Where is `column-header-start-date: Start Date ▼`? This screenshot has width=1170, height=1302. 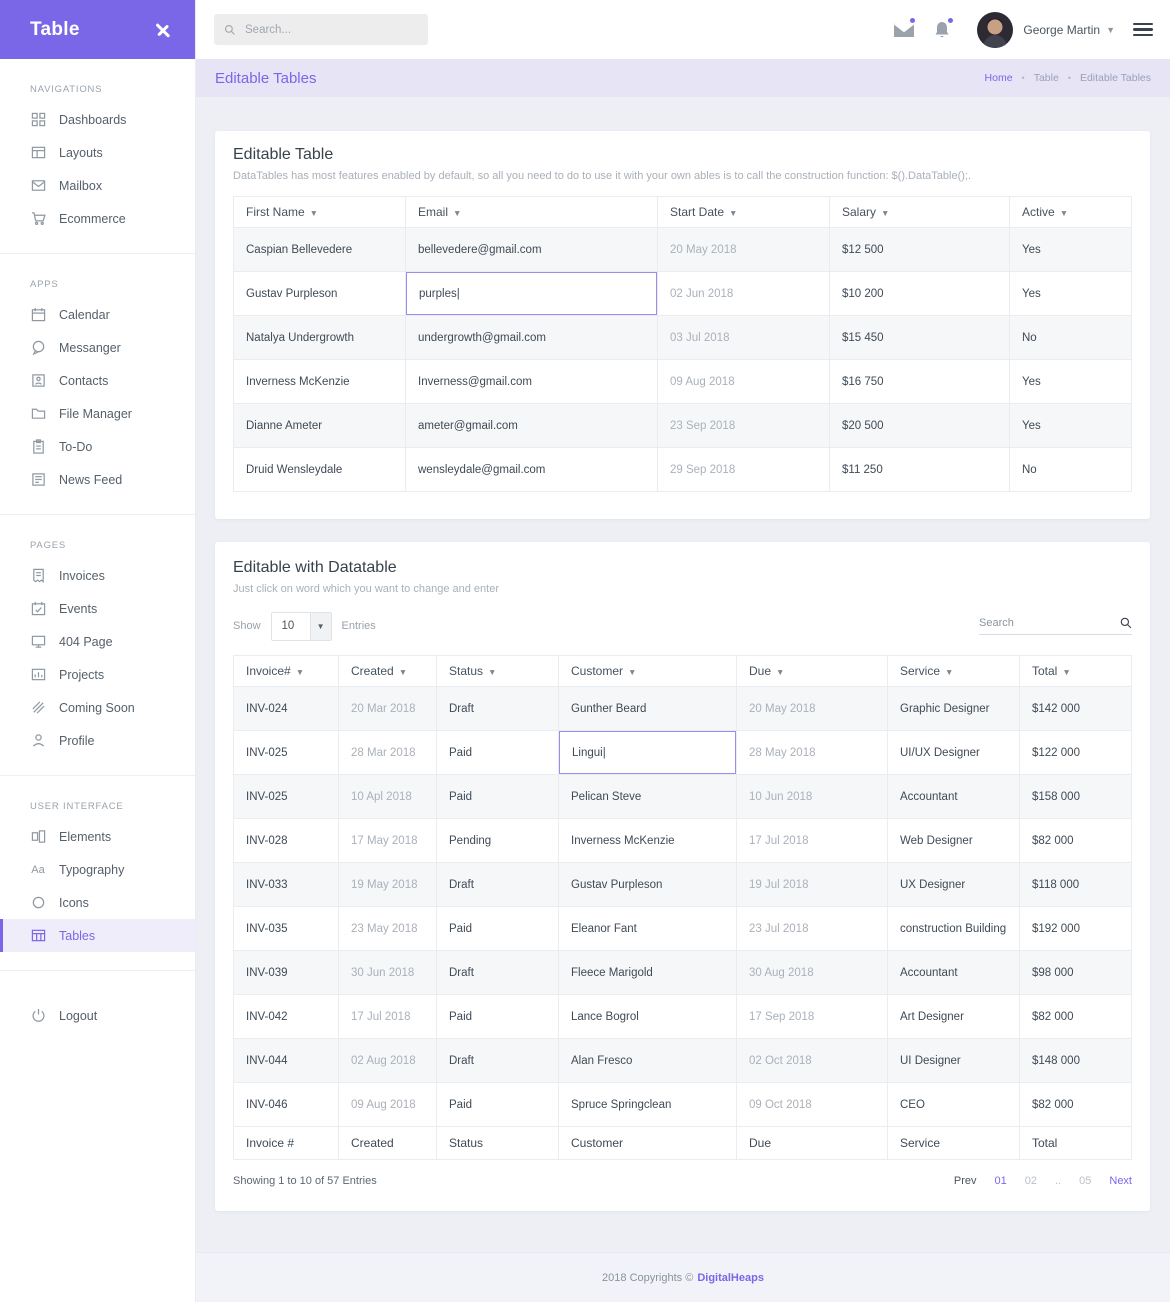
column-header-start-date: Start Date ▼ is located at coordinates (743, 212).